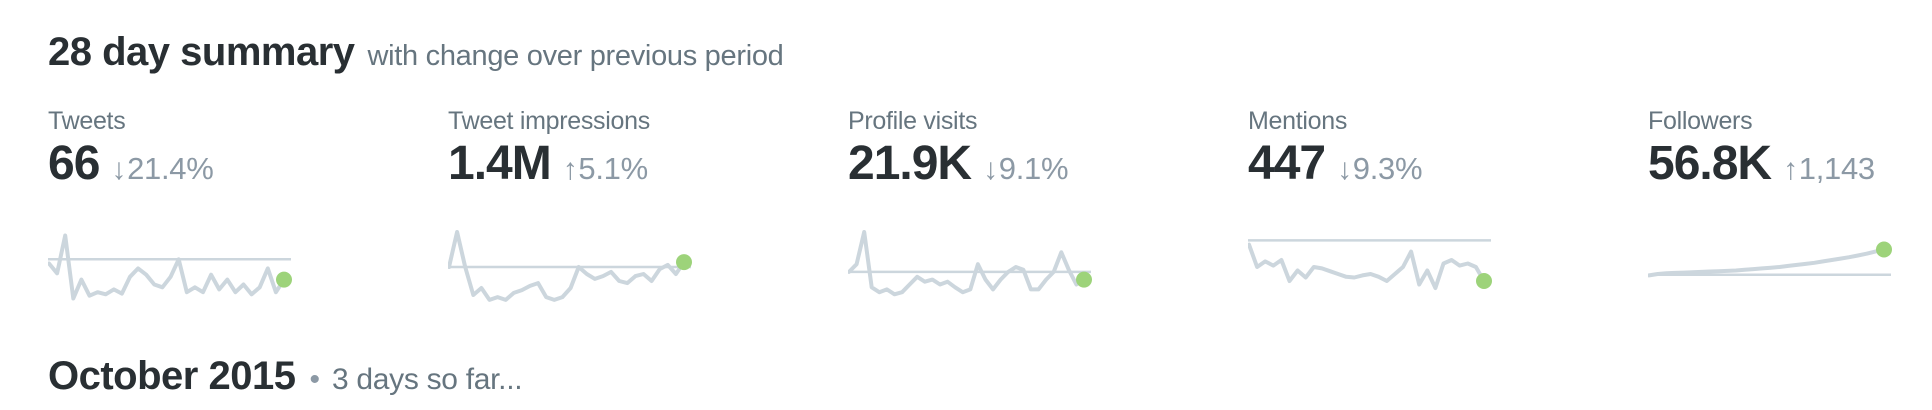 This screenshot has height=410, width=1932. What do you see at coordinates (500, 163) in the screenshot?
I see `metric-value: 1.4M` at bounding box center [500, 163].